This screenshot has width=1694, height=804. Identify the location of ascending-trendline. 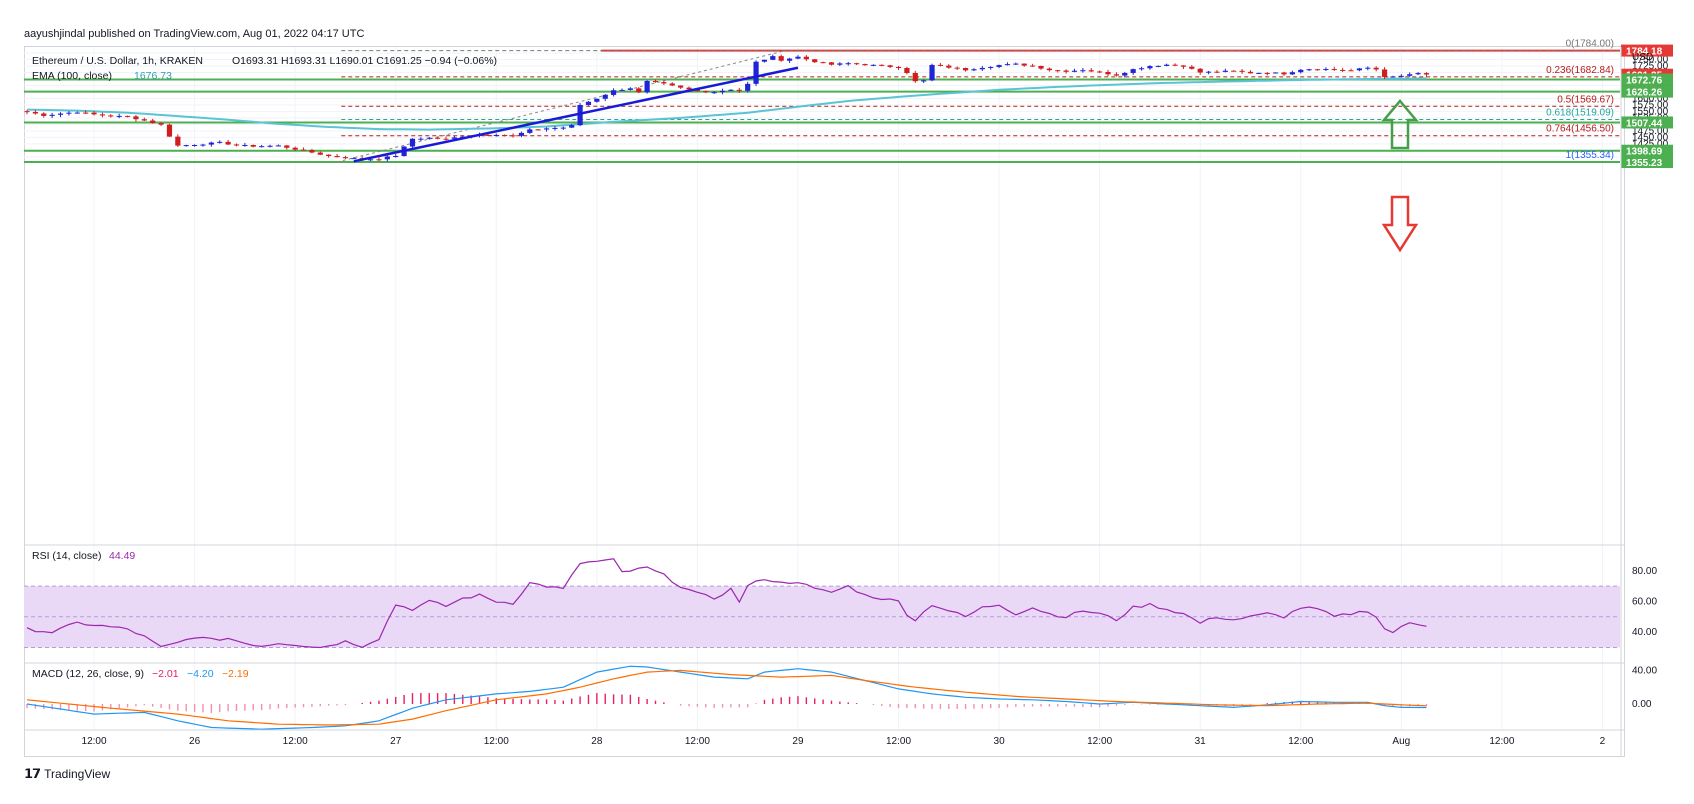
(576, 114).